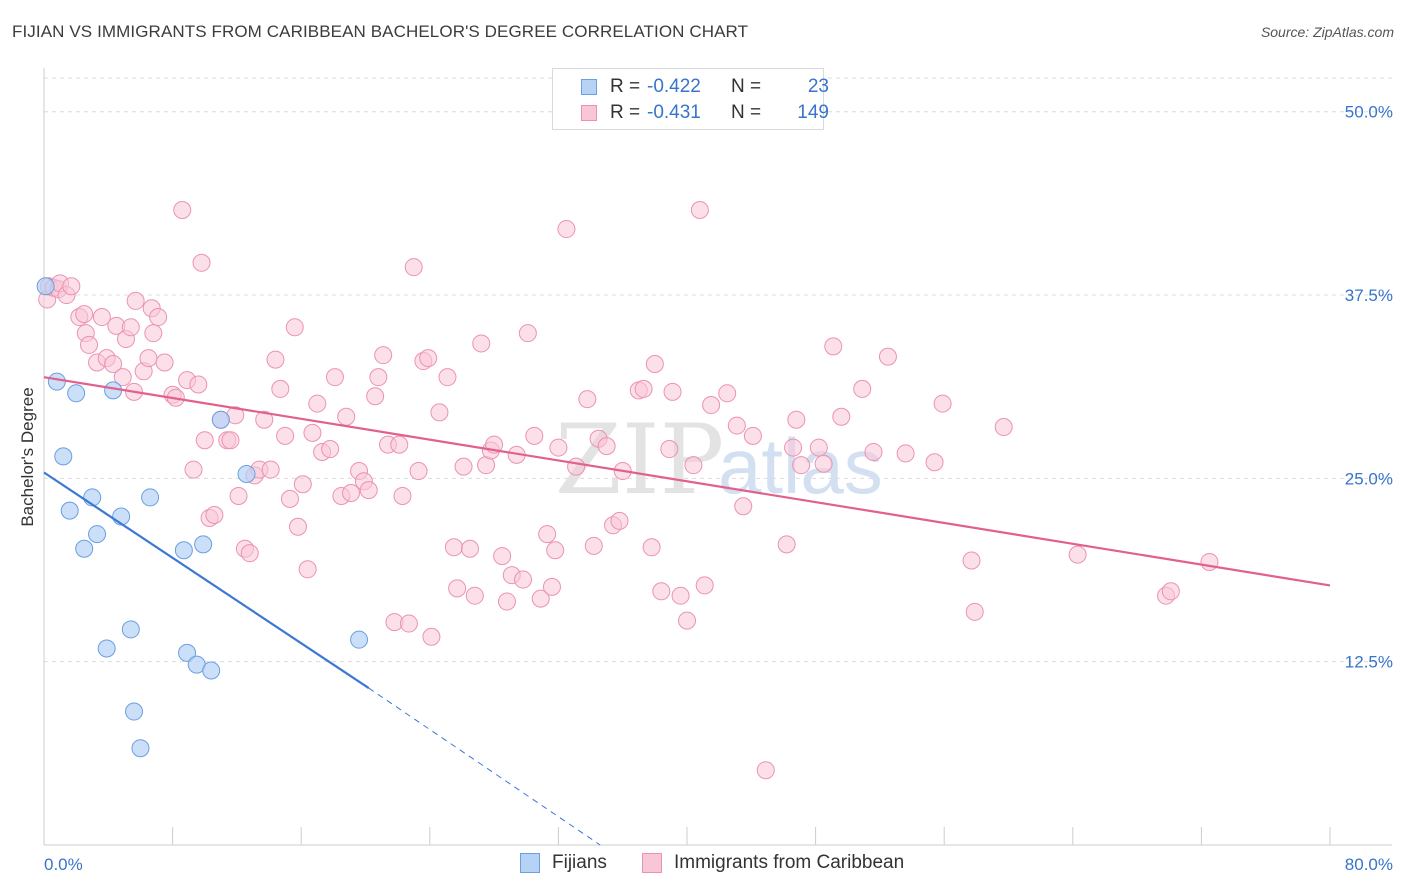 This screenshot has width=1406, height=892. Describe the element at coordinates (690, 99) in the screenshot. I see `legend-box: R = -0.422 N = 23 R = -0.431 N = 149` at that location.